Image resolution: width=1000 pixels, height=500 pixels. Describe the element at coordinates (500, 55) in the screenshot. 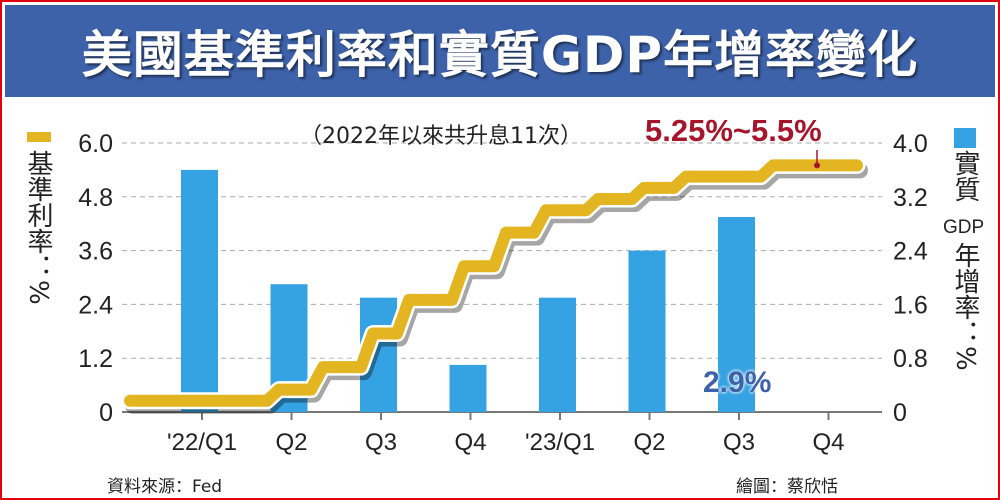

I see `chart-title: 美國基準利率和實質GDP年增率變化` at that location.